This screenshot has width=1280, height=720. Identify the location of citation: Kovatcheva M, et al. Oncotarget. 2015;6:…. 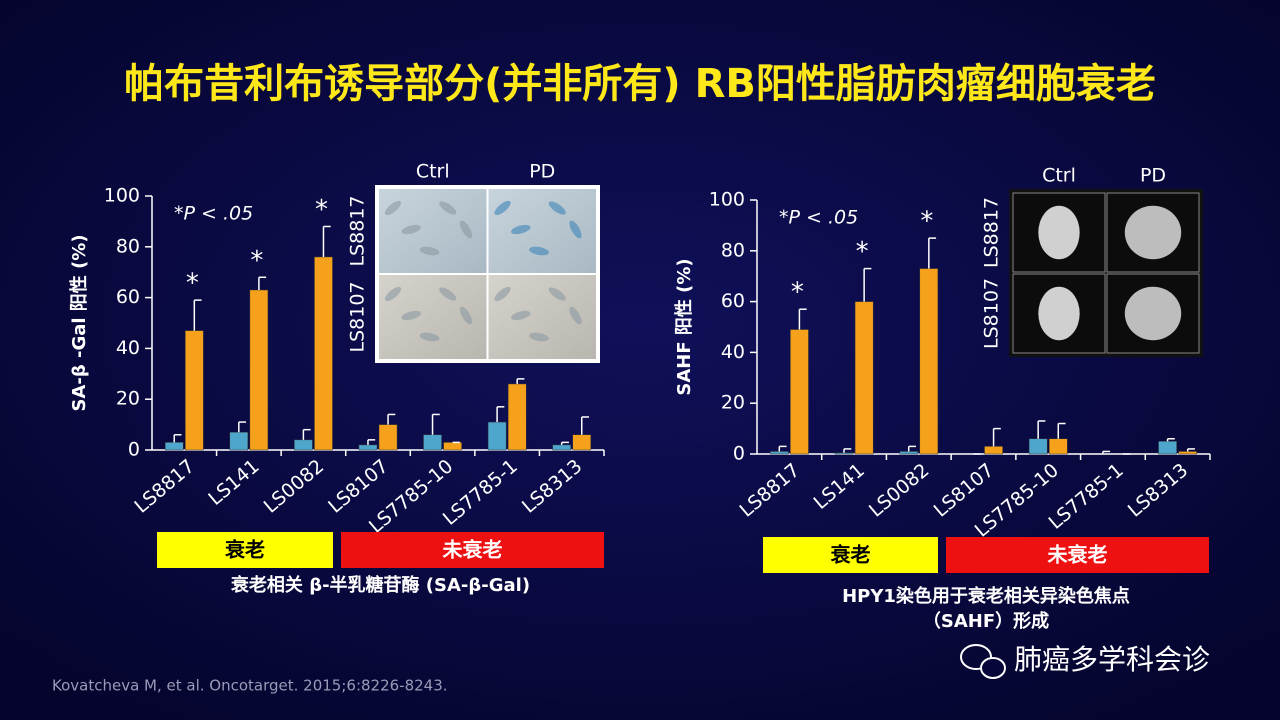
(250, 686).